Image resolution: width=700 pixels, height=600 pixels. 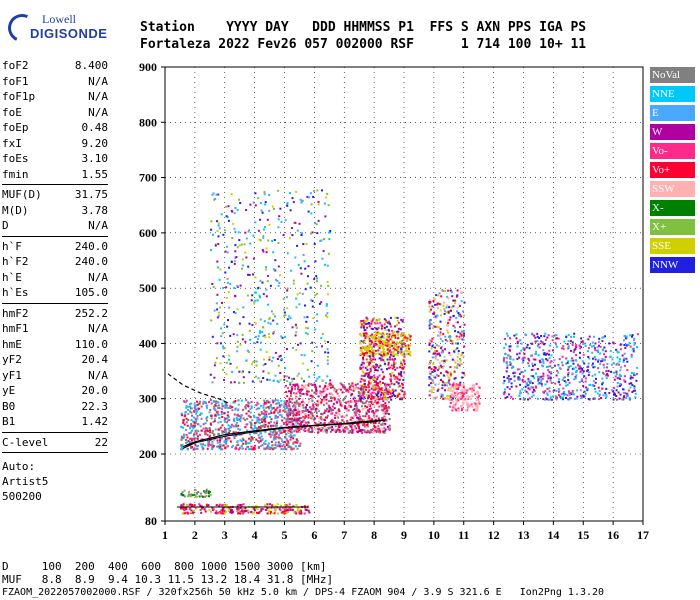 I want to click on param-row: hmF2 252.2, so click(x=55, y=314).